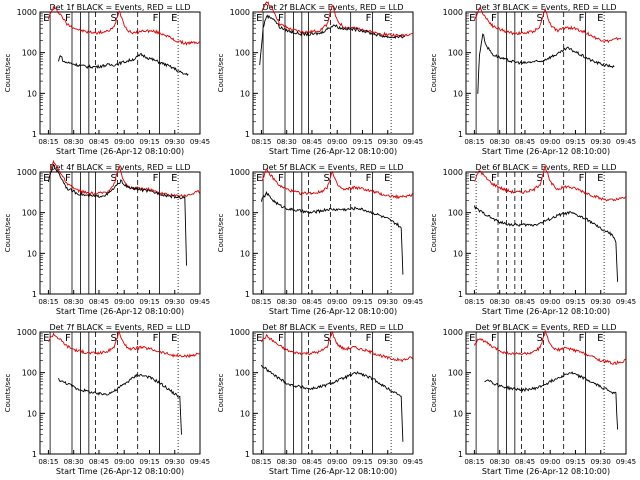 This screenshot has height=480, width=640. Describe the element at coordinates (545, 167) in the screenshot. I see `chart-title: Det 6f BLACK = Events, RED = LLD` at that location.